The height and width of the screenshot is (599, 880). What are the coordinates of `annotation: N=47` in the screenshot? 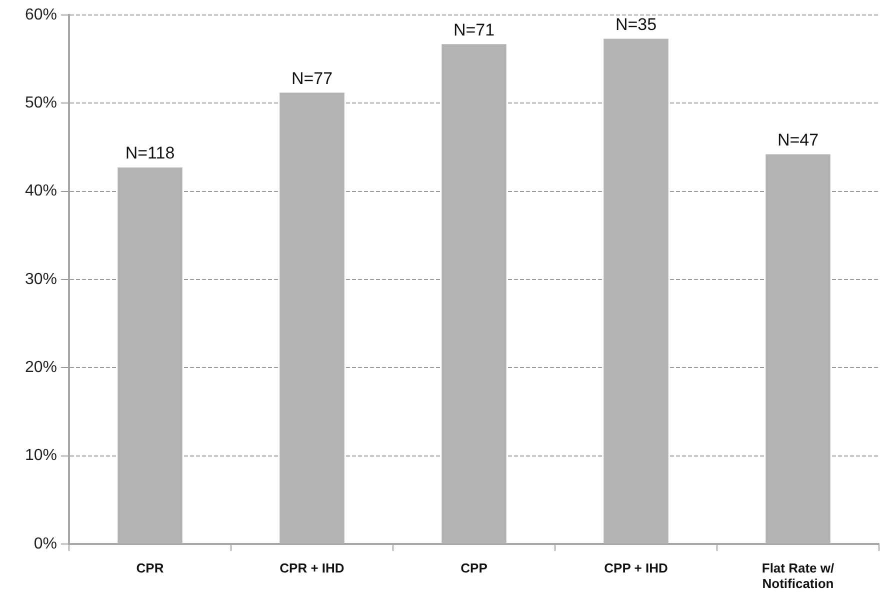 It's located at (798, 140).